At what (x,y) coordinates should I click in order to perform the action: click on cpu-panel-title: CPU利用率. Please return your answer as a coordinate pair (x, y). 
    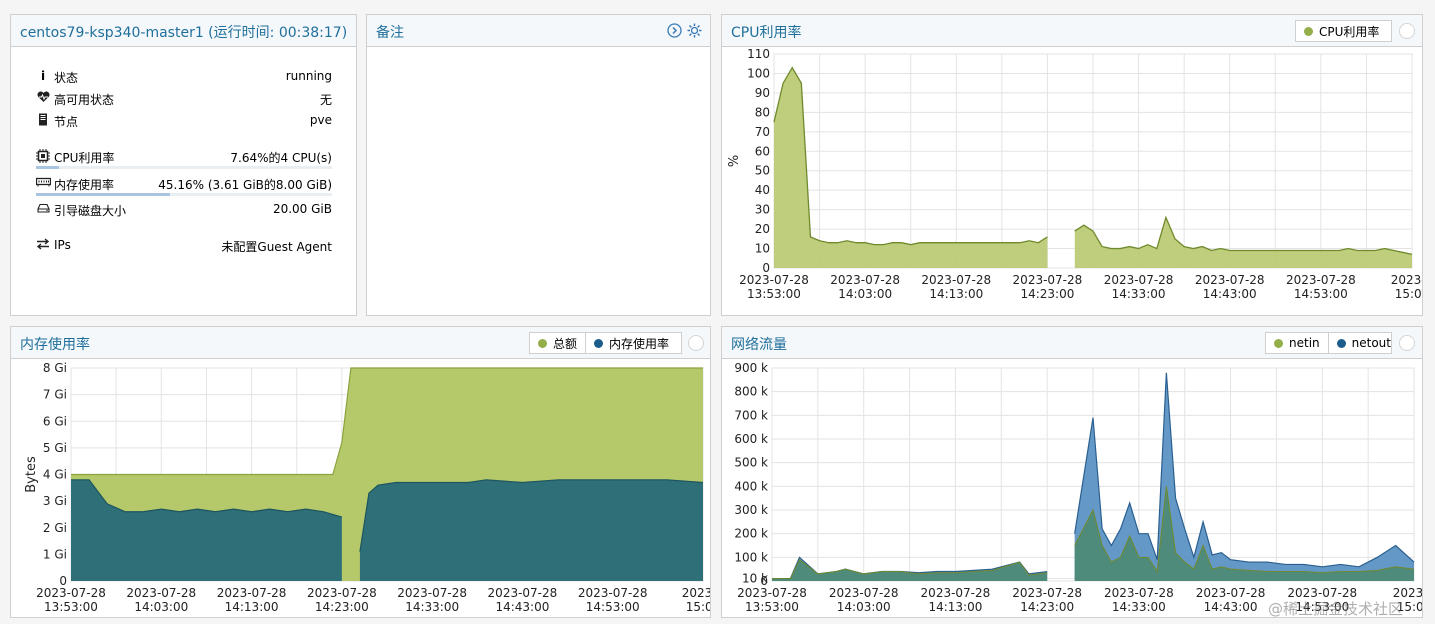
    Looking at the image, I should click on (766, 33).